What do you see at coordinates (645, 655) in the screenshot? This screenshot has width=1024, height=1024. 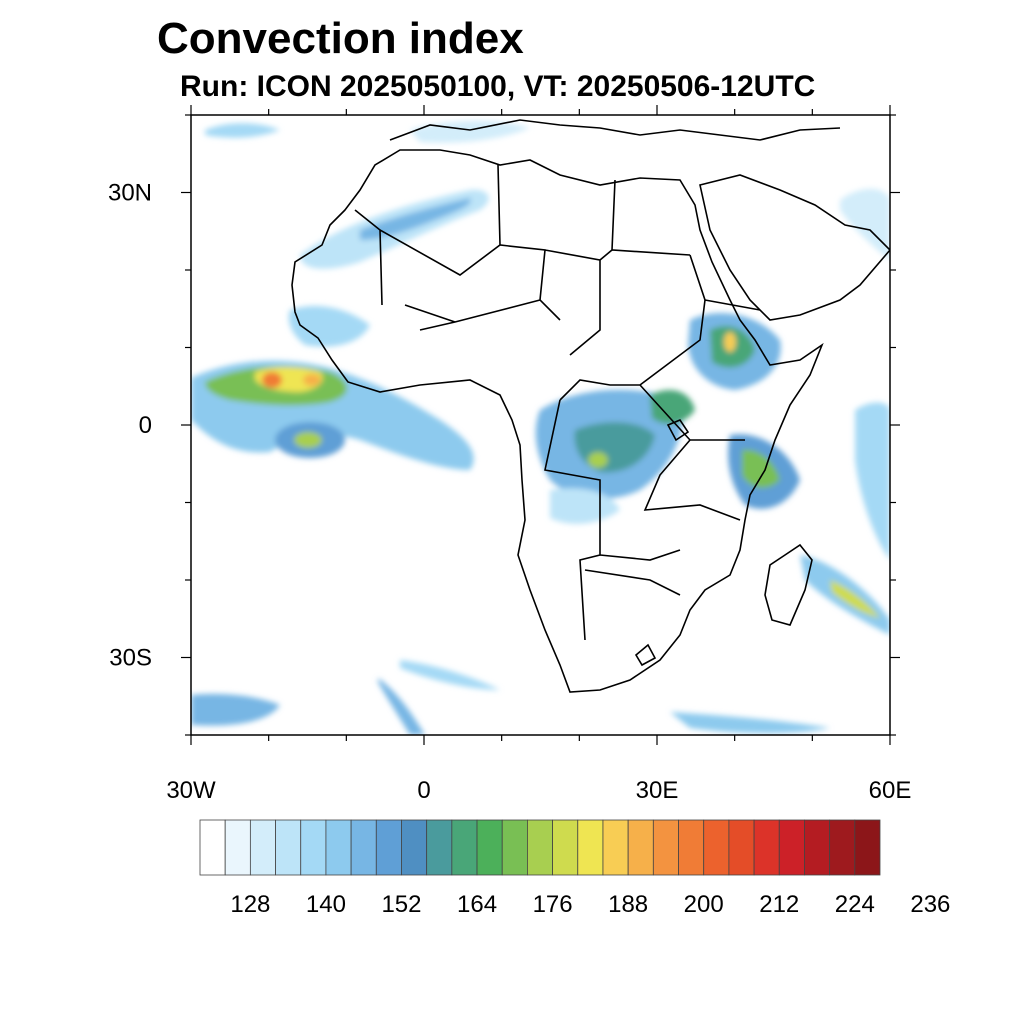 I see `lesotho` at bounding box center [645, 655].